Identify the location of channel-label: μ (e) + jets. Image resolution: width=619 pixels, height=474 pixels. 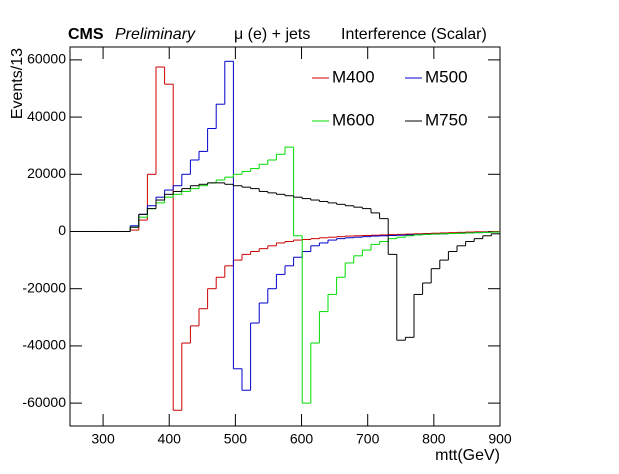
(272, 34).